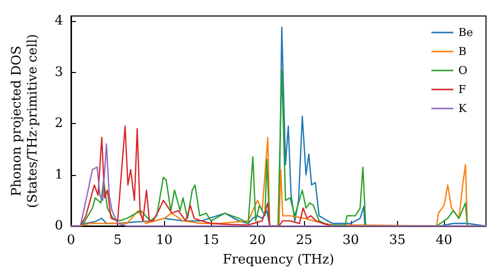 This screenshot has width=500, height=280. What do you see at coordinates (164, 240) in the screenshot?
I see `x-tick-label: 10` at bounding box center [164, 240].